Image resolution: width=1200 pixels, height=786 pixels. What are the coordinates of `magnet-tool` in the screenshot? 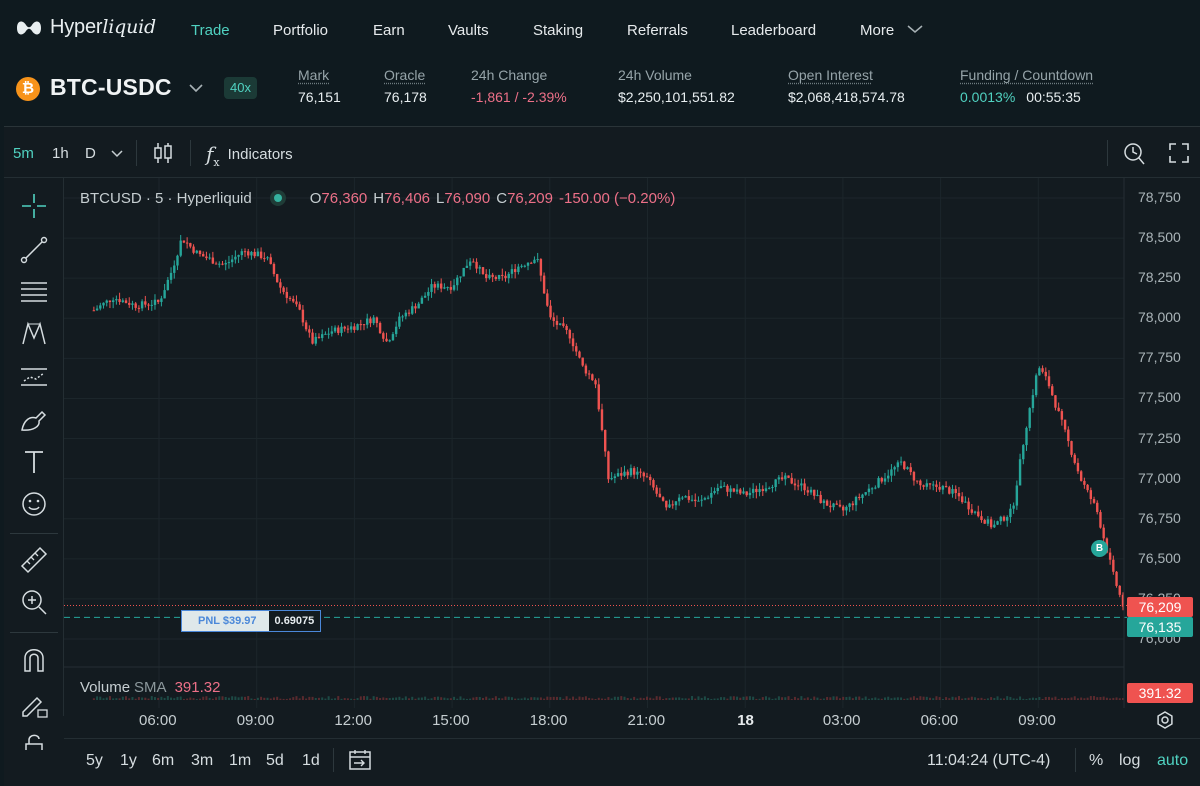 It's located at (34, 660).